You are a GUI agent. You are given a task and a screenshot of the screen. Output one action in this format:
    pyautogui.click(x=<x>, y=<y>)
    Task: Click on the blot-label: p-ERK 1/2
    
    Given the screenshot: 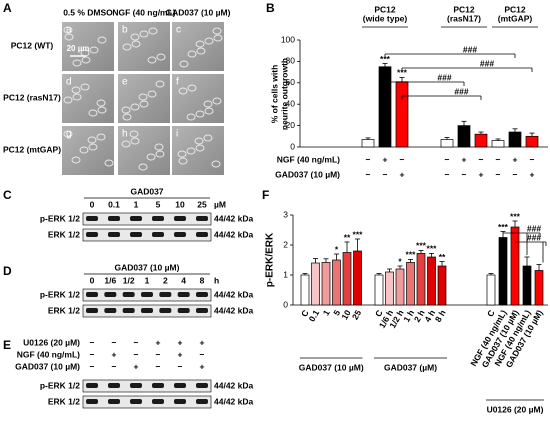 What is the action you would take?
    pyautogui.click(x=60, y=385)
    